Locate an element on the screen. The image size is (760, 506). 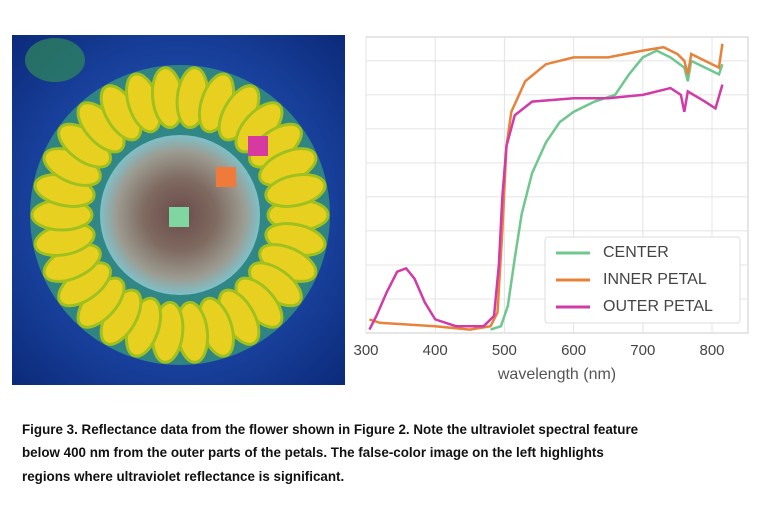
legend-label: OUTER PETAL is located at coordinates (658, 306).